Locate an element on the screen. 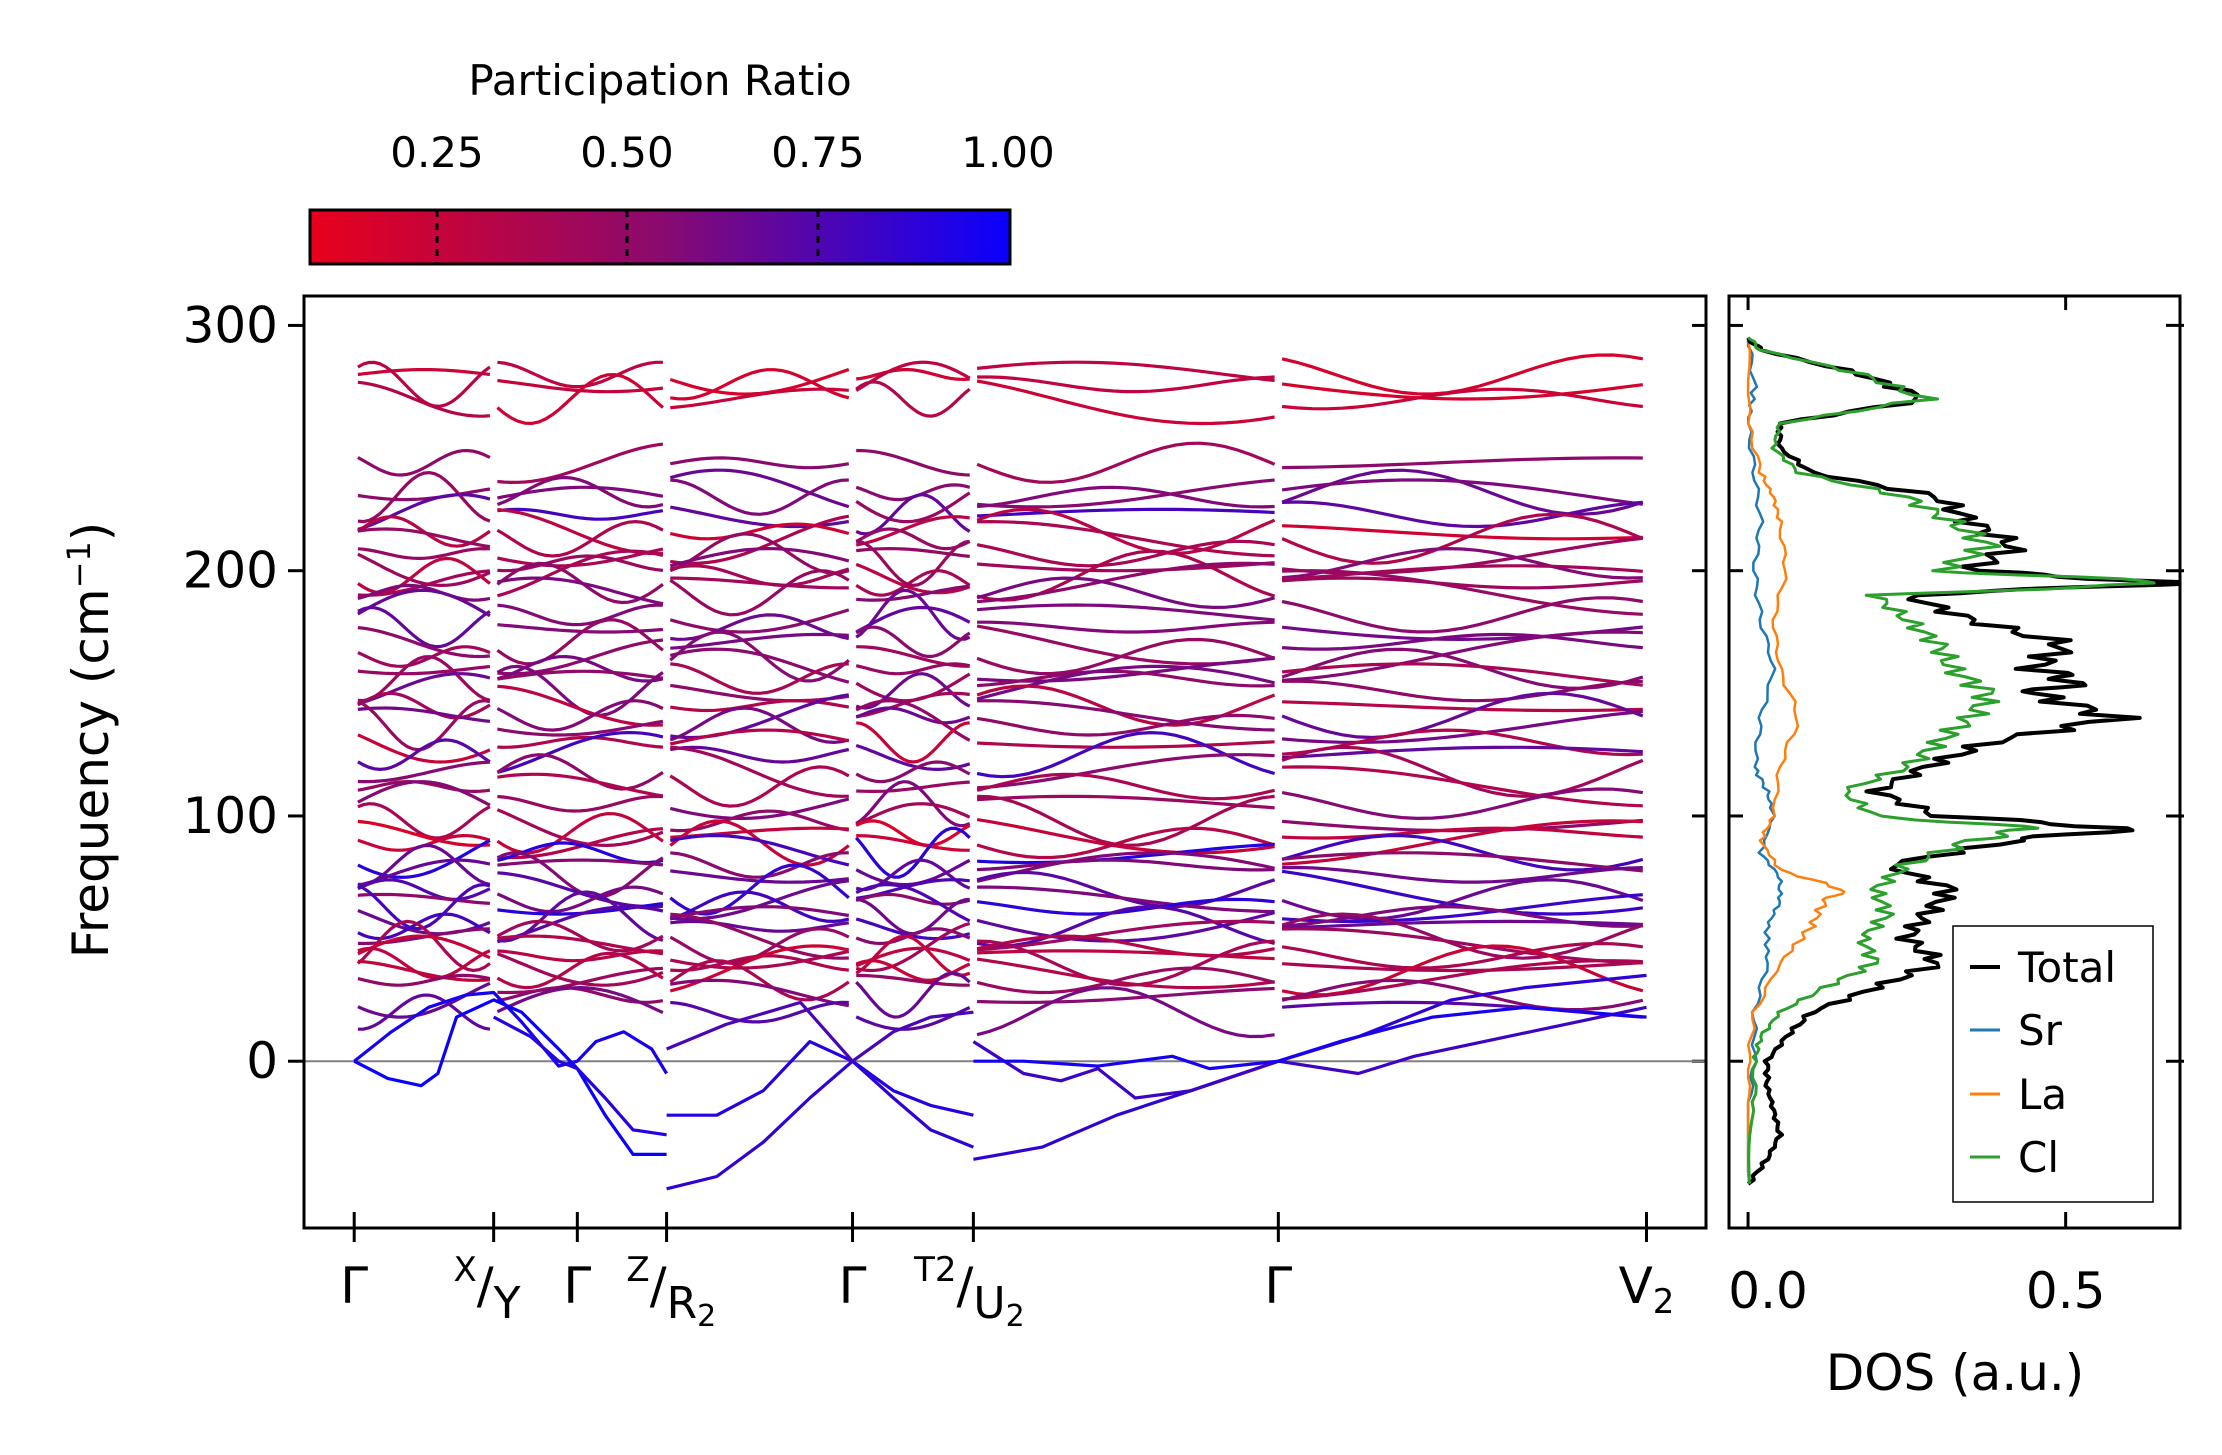 The image size is (2222, 1455). legend-label-la: La is located at coordinates (2042, 1094).